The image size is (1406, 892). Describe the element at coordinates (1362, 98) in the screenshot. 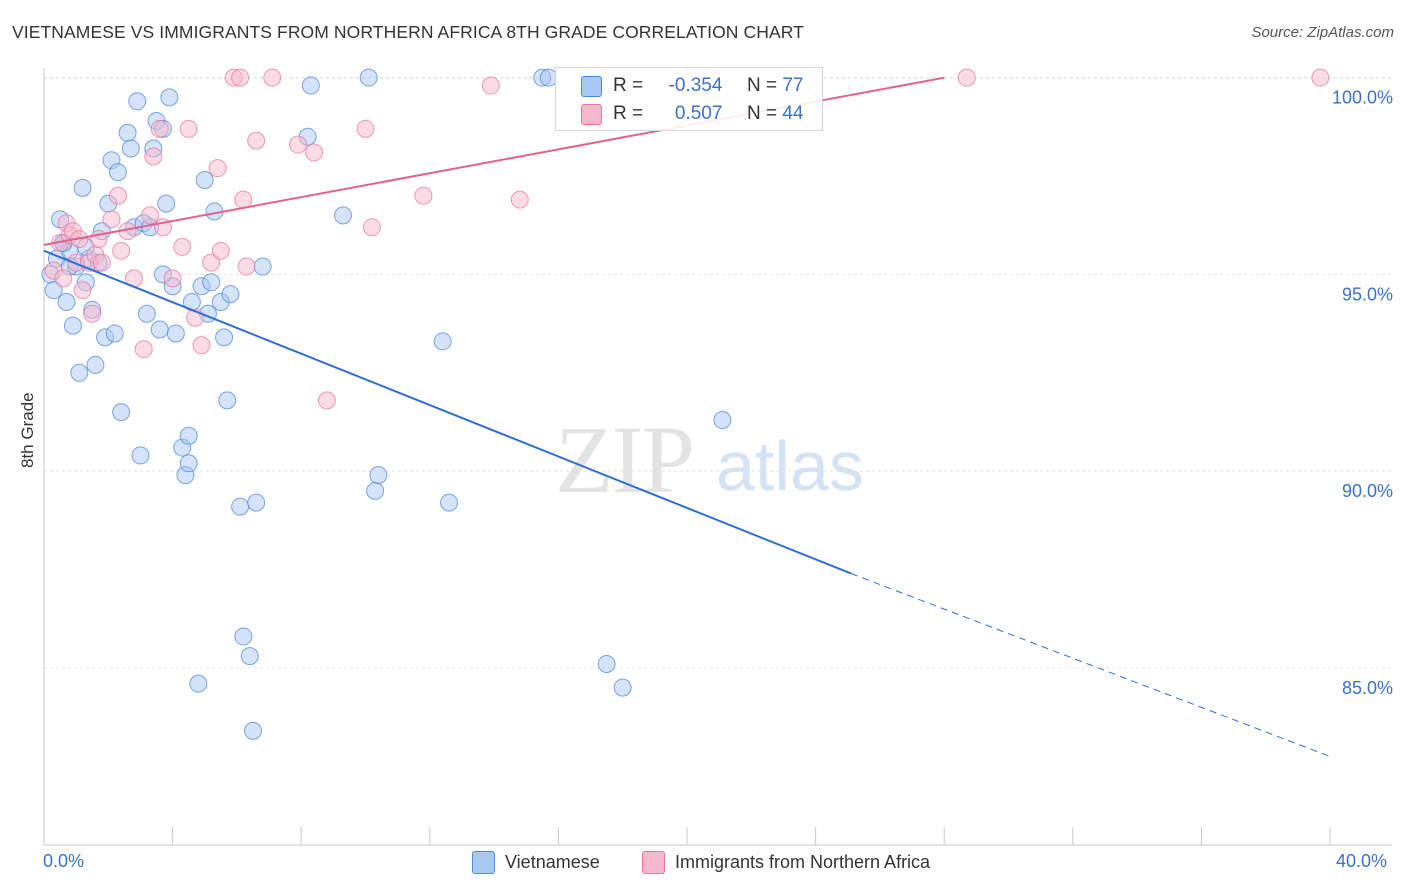

I see `y-tick-label: 100.0%` at that location.